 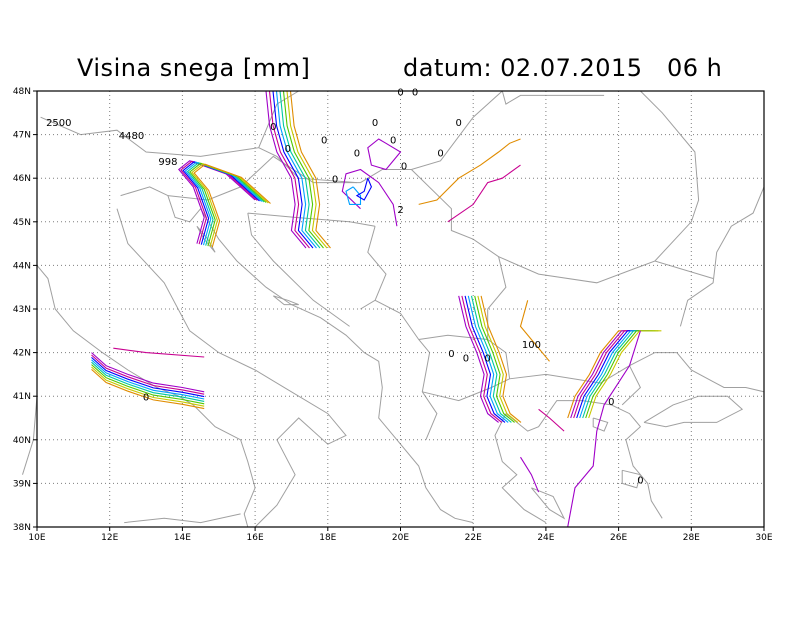 I want to click on contour-value-label: 4480, so click(x=131, y=136).